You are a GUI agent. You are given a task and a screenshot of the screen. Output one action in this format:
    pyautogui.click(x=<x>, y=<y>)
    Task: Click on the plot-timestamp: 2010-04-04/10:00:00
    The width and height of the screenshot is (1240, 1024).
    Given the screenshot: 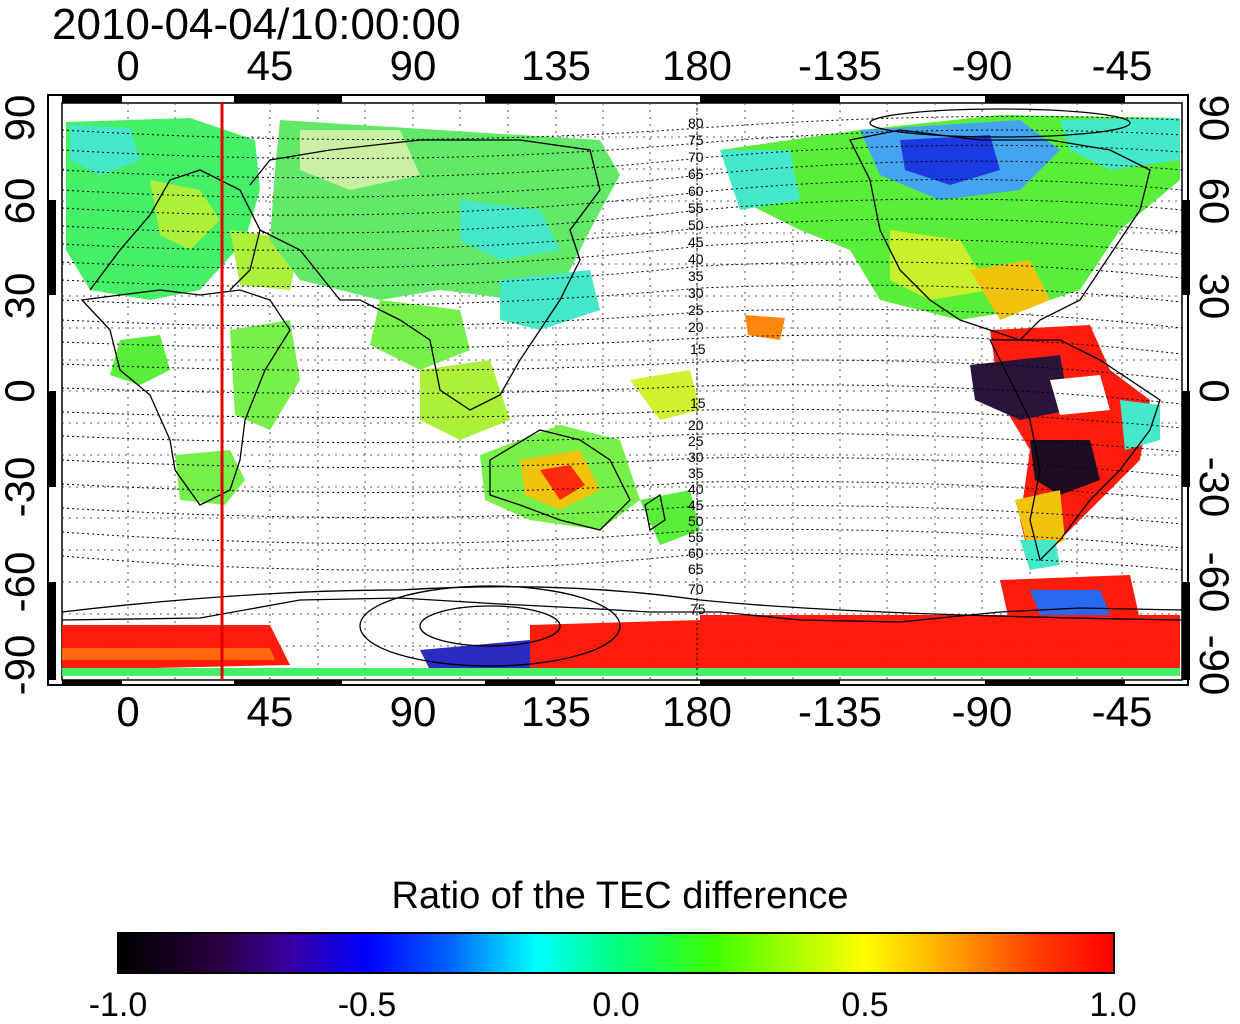 What is the action you would take?
    pyautogui.click(x=256, y=24)
    